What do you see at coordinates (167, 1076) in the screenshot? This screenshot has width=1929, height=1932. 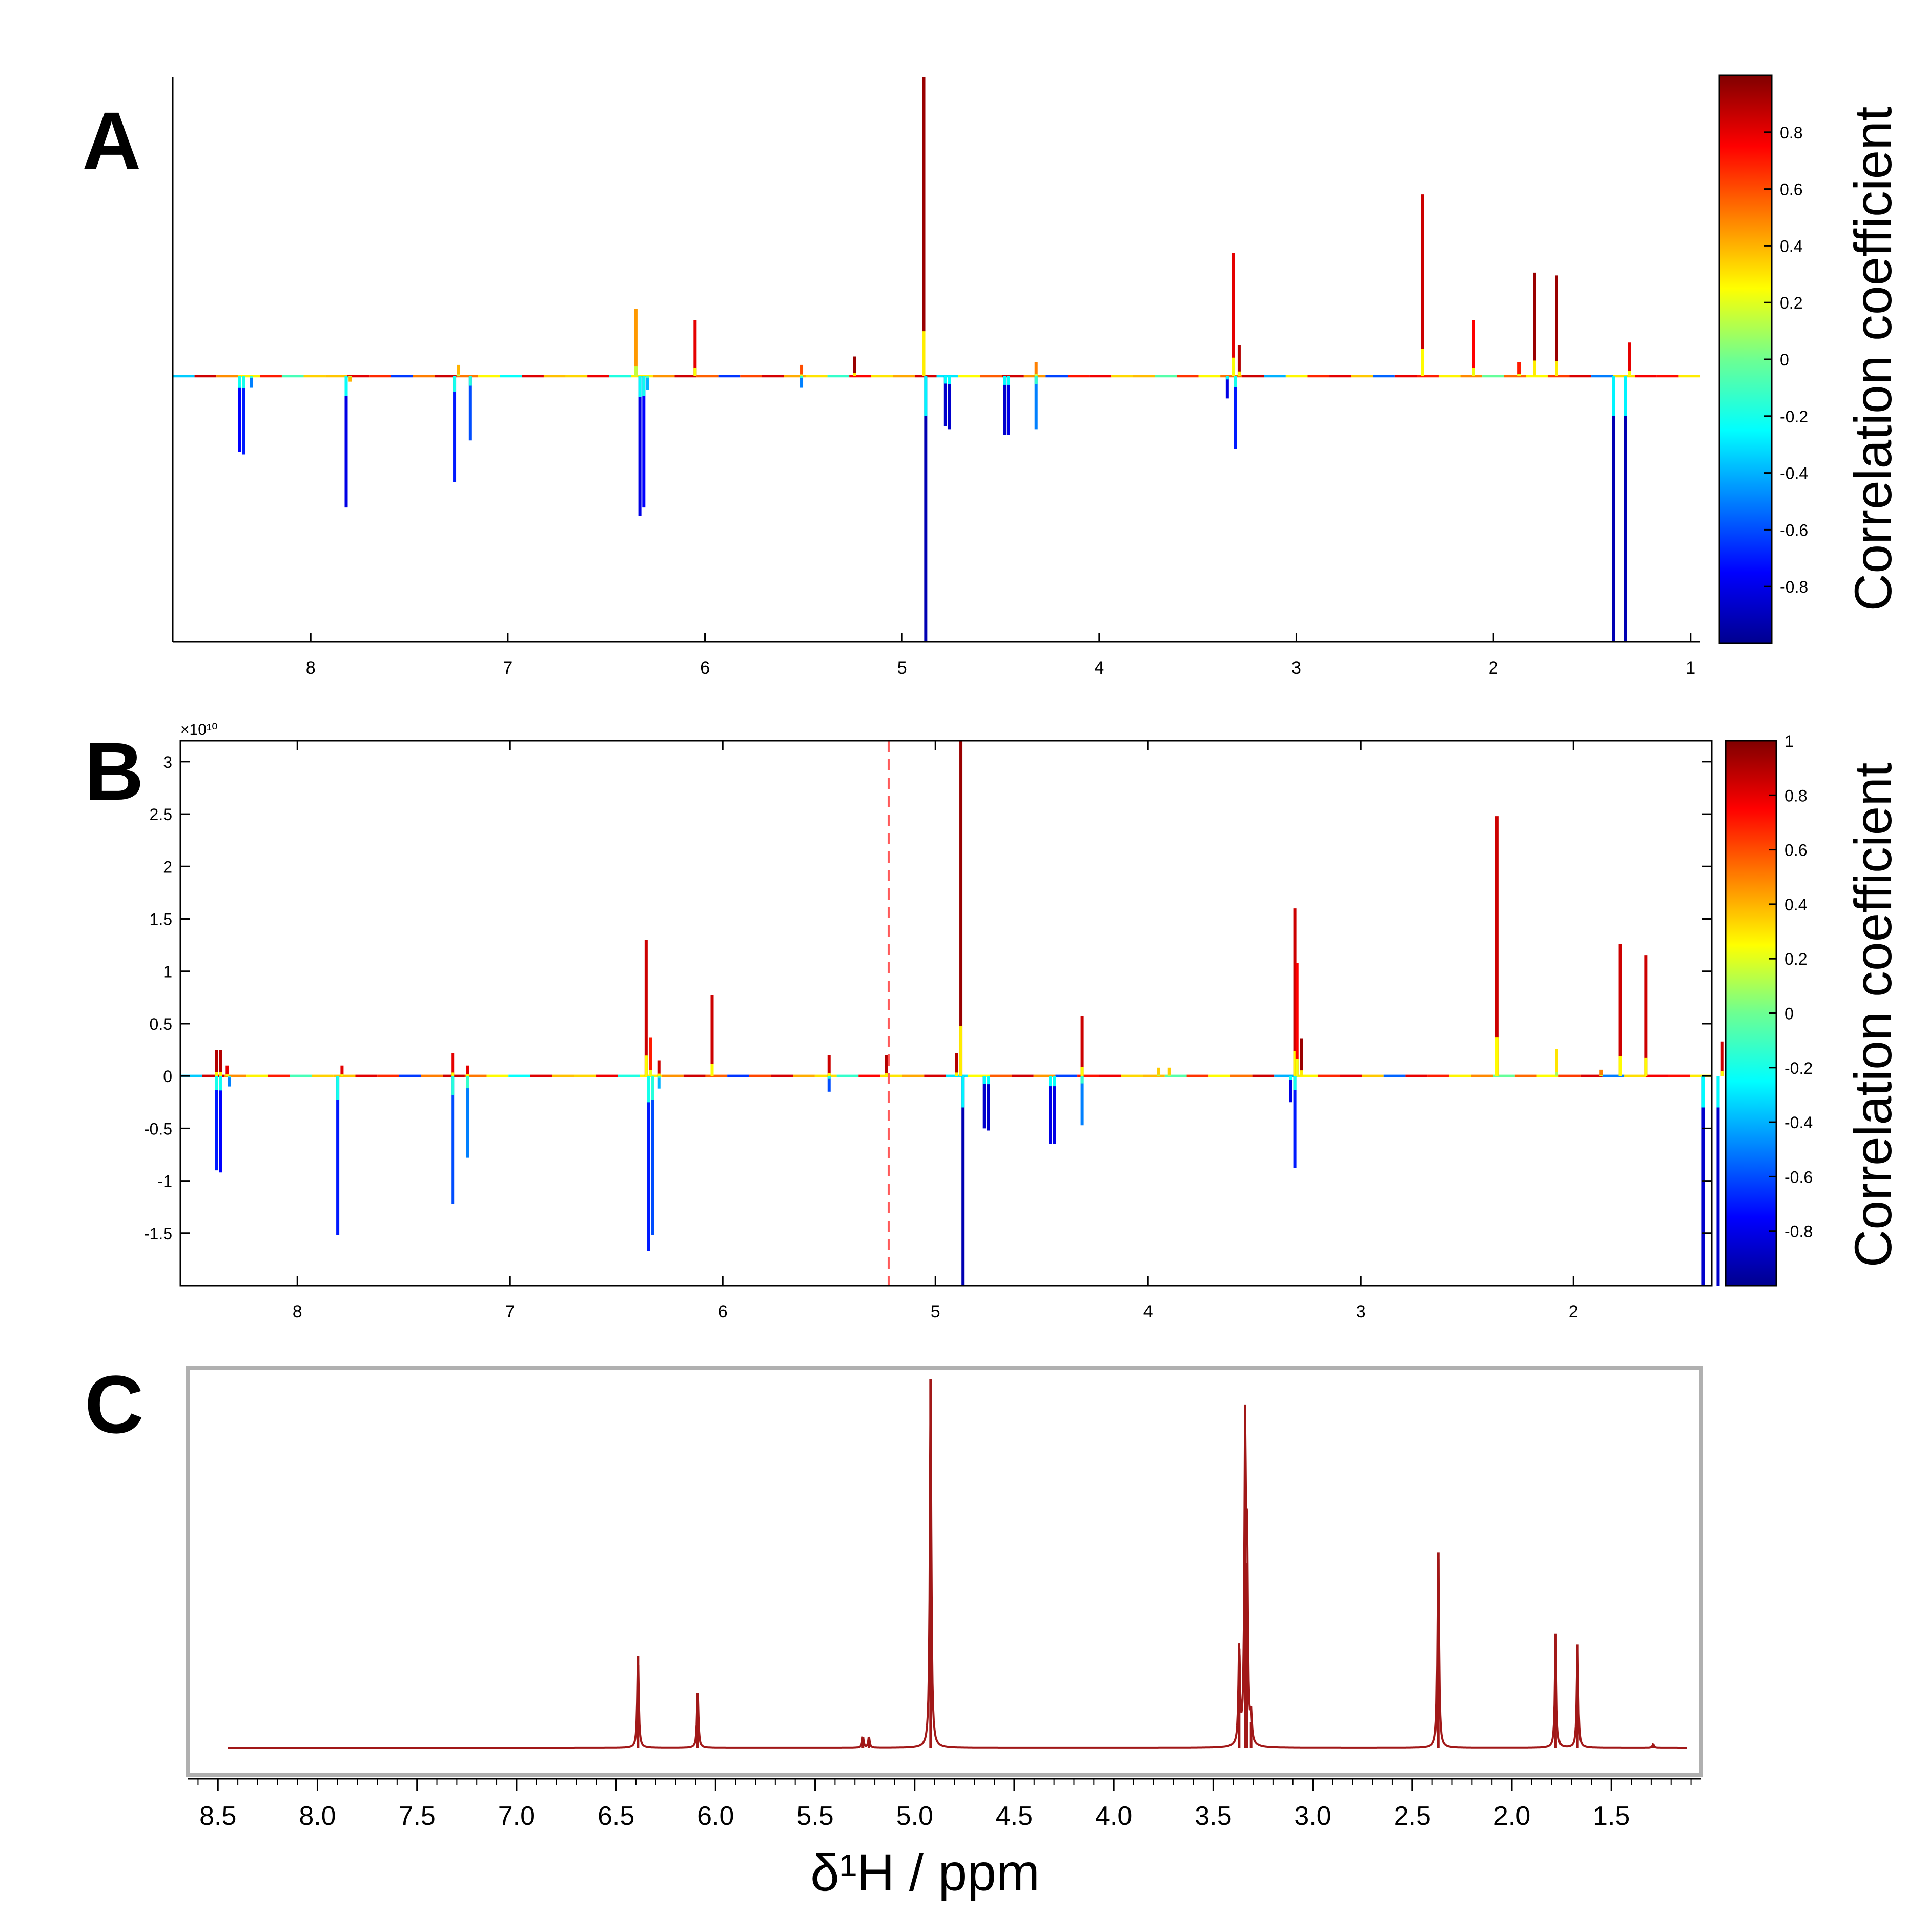 I see `y-tick-label: 0` at bounding box center [167, 1076].